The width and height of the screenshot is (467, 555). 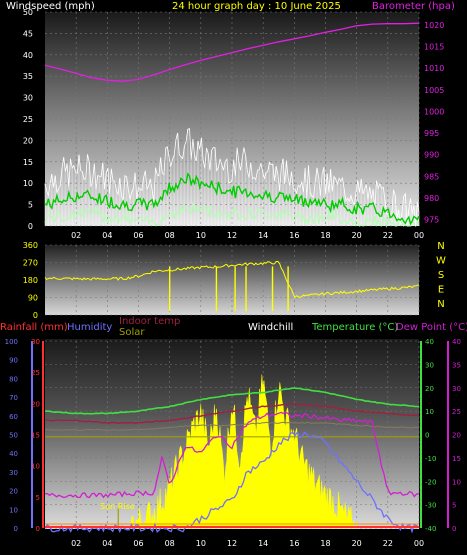 I want to click on wind-x-tick: 14, so click(x=263, y=235).